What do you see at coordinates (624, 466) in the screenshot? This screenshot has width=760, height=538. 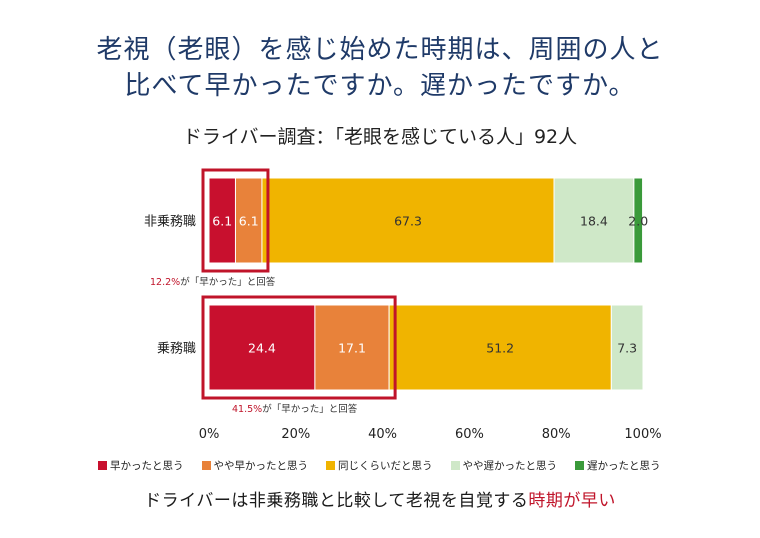 I see `legend-label: 遅かったと思う` at bounding box center [624, 466].